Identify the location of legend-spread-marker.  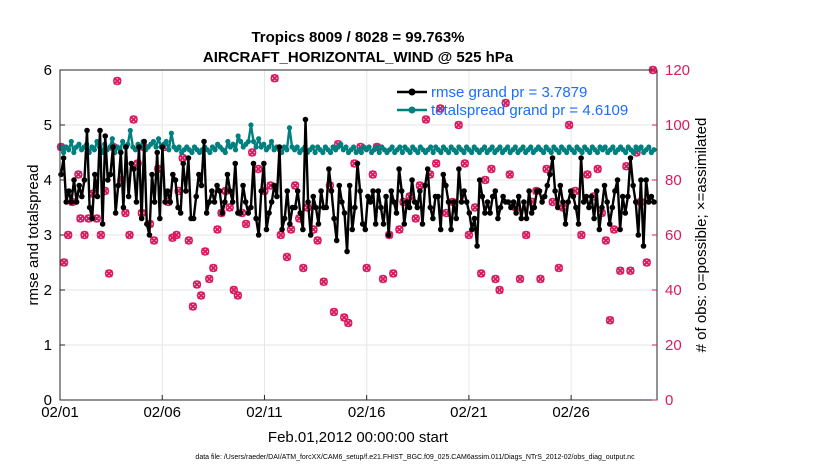
(412, 110).